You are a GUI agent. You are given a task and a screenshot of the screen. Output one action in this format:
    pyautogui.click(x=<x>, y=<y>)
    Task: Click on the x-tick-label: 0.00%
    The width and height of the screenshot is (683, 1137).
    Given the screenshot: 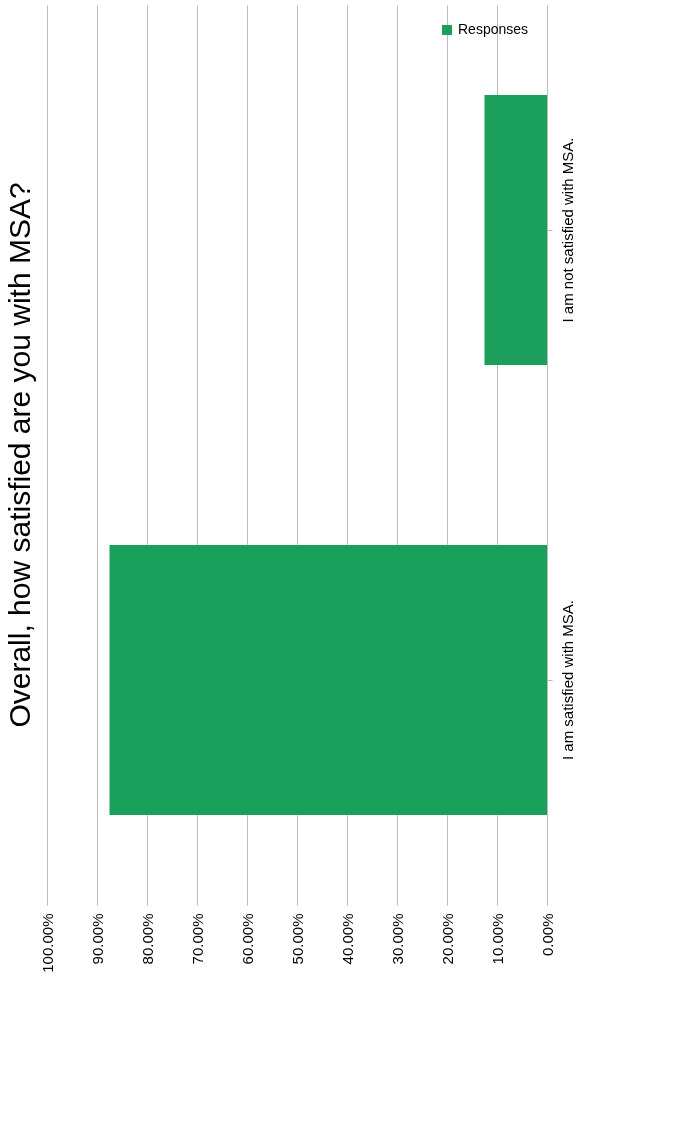 What is the action you would take?
    pyautogui.click(x=547, y=935)
    